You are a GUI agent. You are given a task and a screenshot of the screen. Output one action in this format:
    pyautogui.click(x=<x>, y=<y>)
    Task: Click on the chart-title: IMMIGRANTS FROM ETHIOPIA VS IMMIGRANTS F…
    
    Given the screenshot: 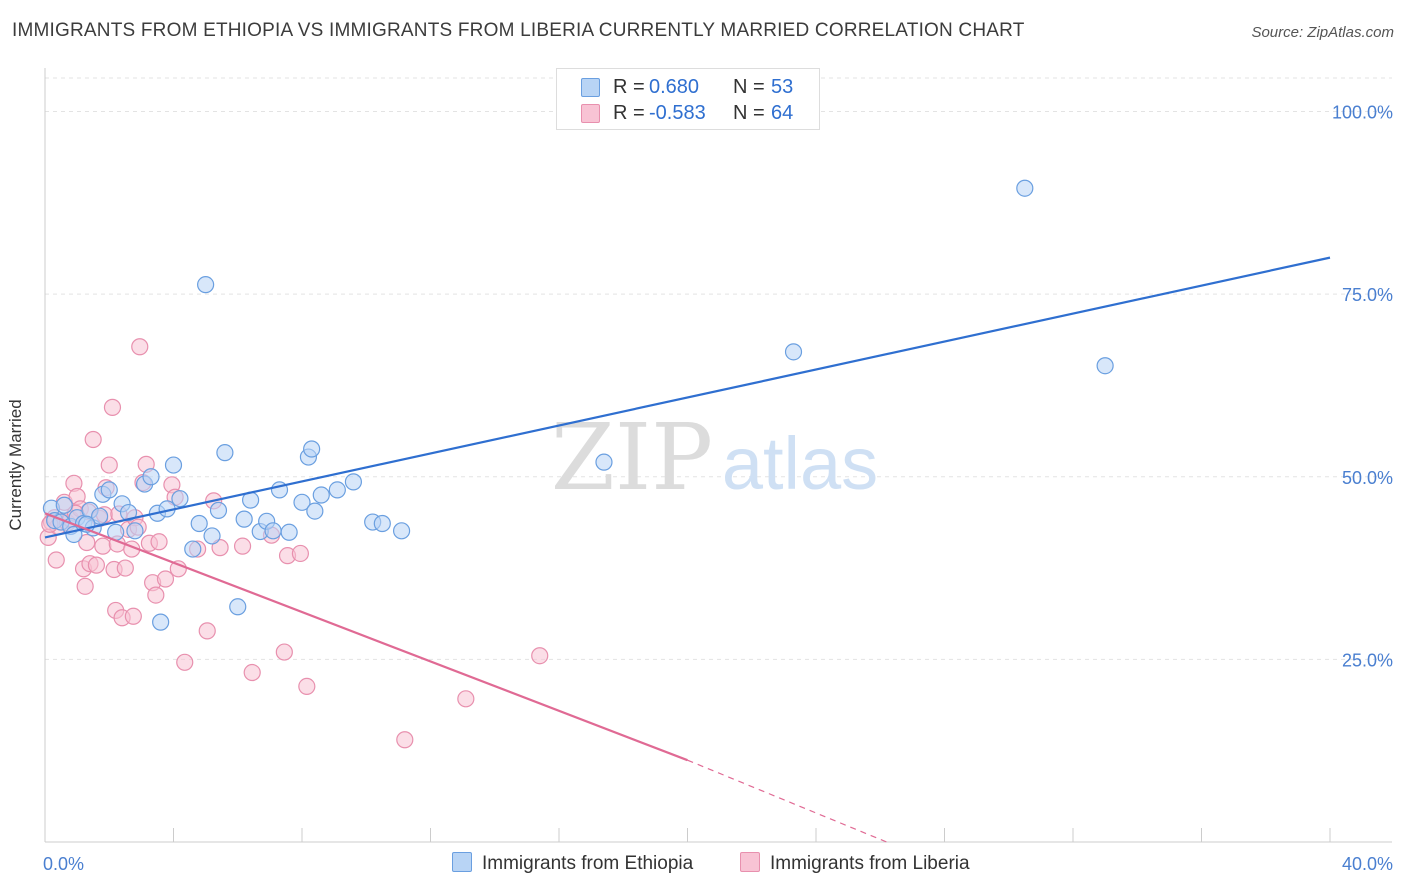 What is the action you would take?
    pyautogui.click(x=518, y=30)
    